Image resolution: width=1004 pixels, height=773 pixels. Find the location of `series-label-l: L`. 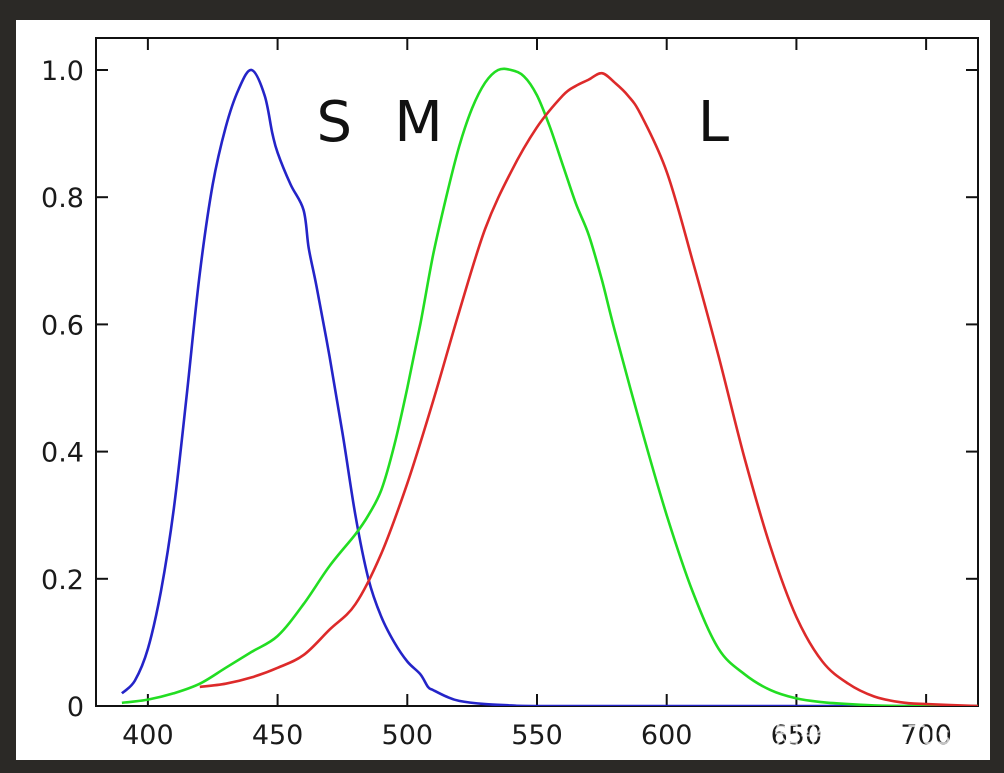

series-label-l: L is located at coordinates (713, 122).